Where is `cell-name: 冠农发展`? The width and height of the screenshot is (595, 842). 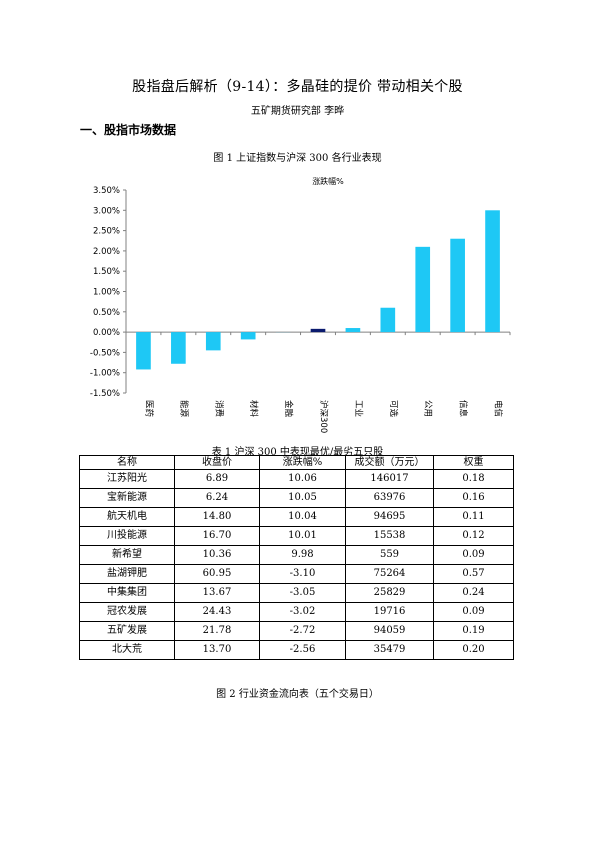 cell-name: 冠农发展 is located at coordinates (127, 612).